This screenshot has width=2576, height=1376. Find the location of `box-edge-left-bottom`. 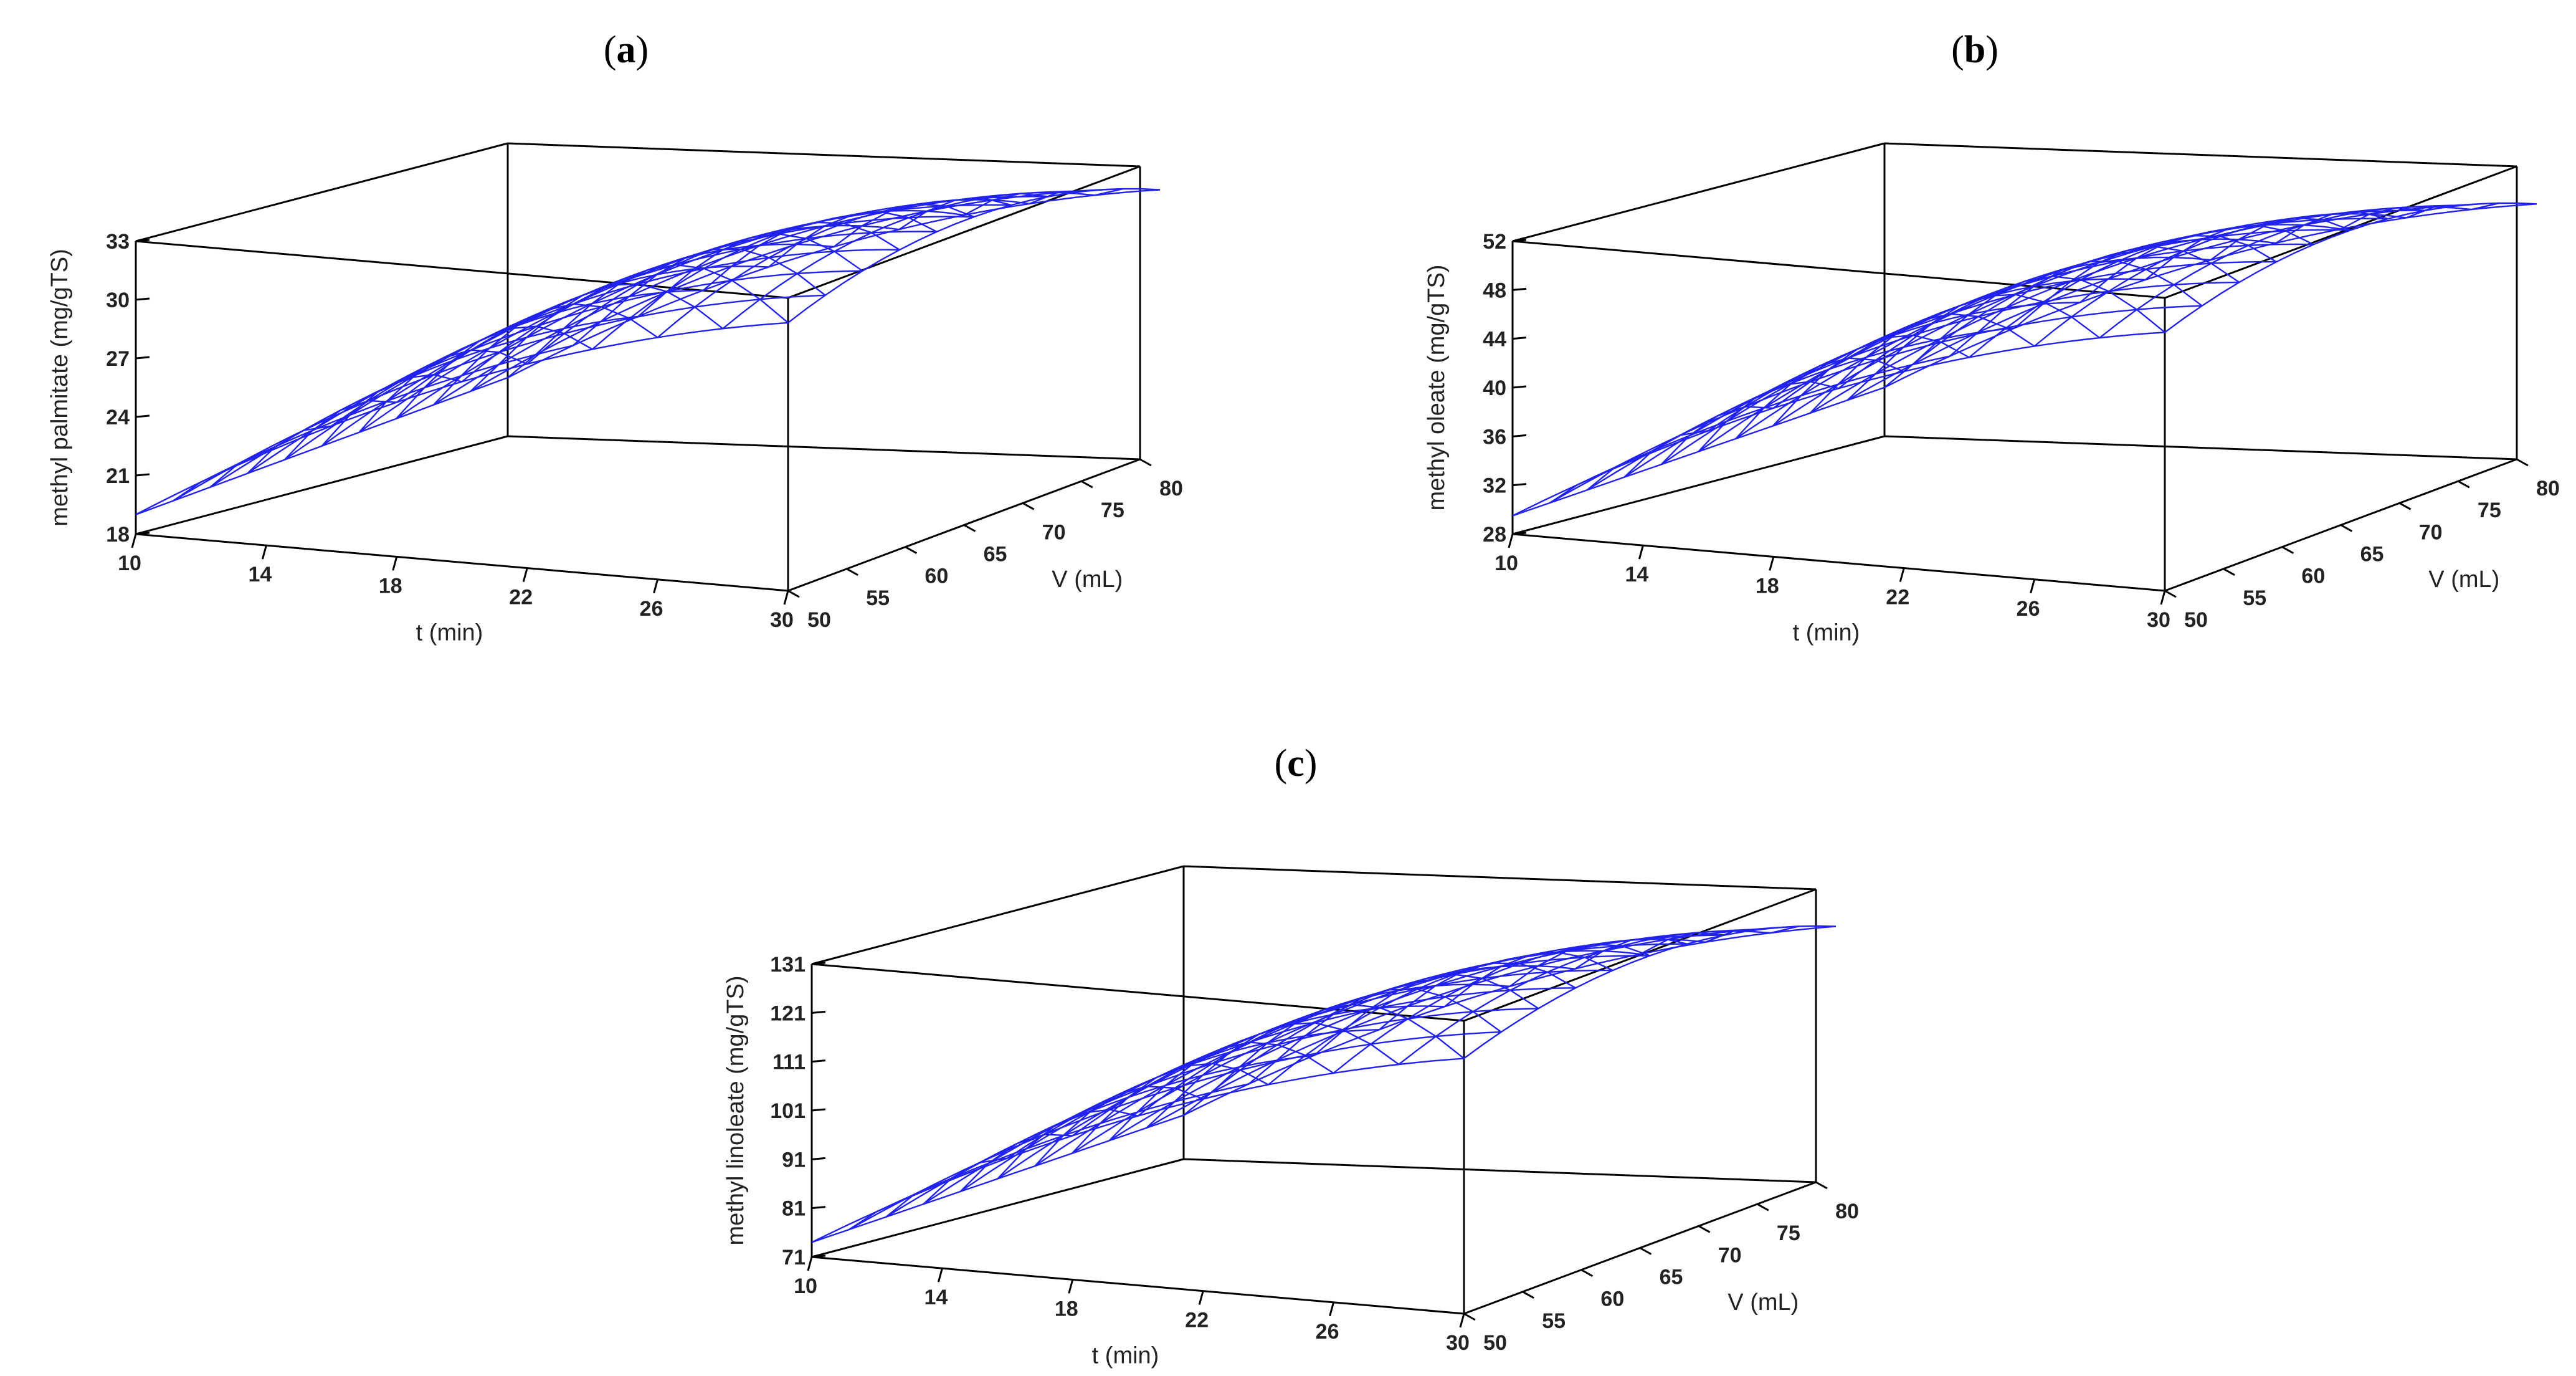

box-edge-left-bottom is located at coordinates (321, 485).